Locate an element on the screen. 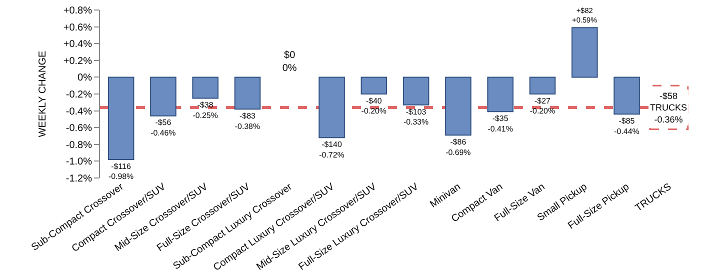  ref-line-label: -$58 TRUCKS -0.36% is located at coordinates (669, 107).